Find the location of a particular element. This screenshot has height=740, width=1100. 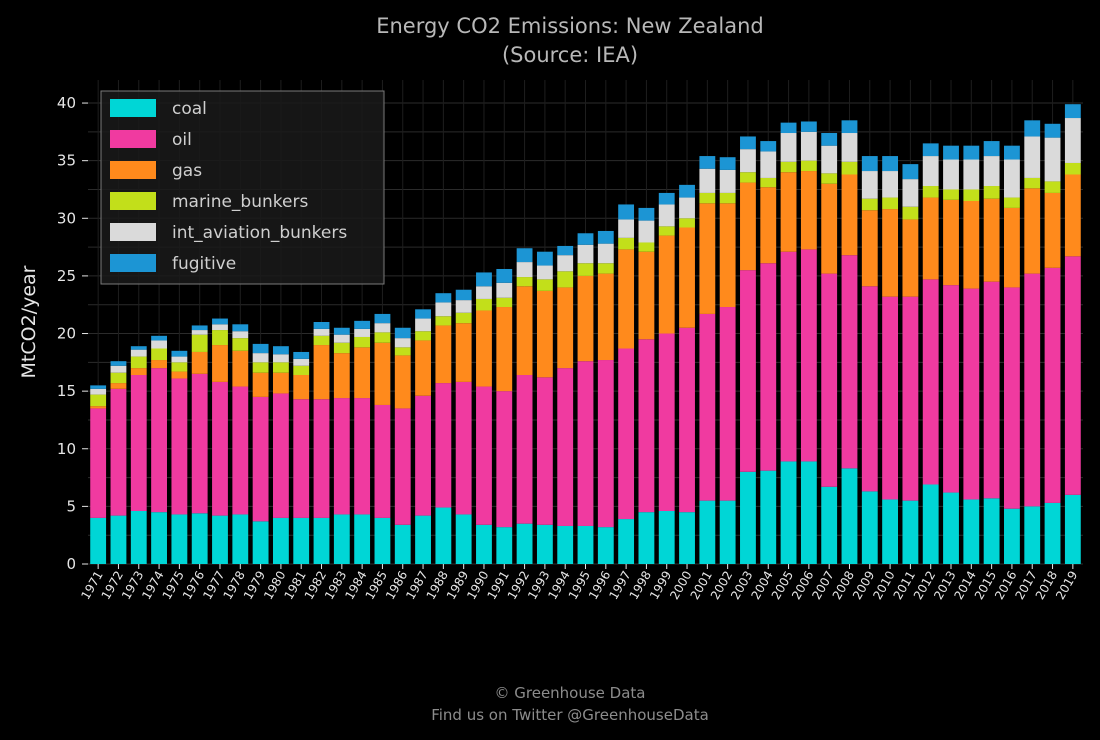

bar-coal-2016 is located at coordinates (1012, 536).